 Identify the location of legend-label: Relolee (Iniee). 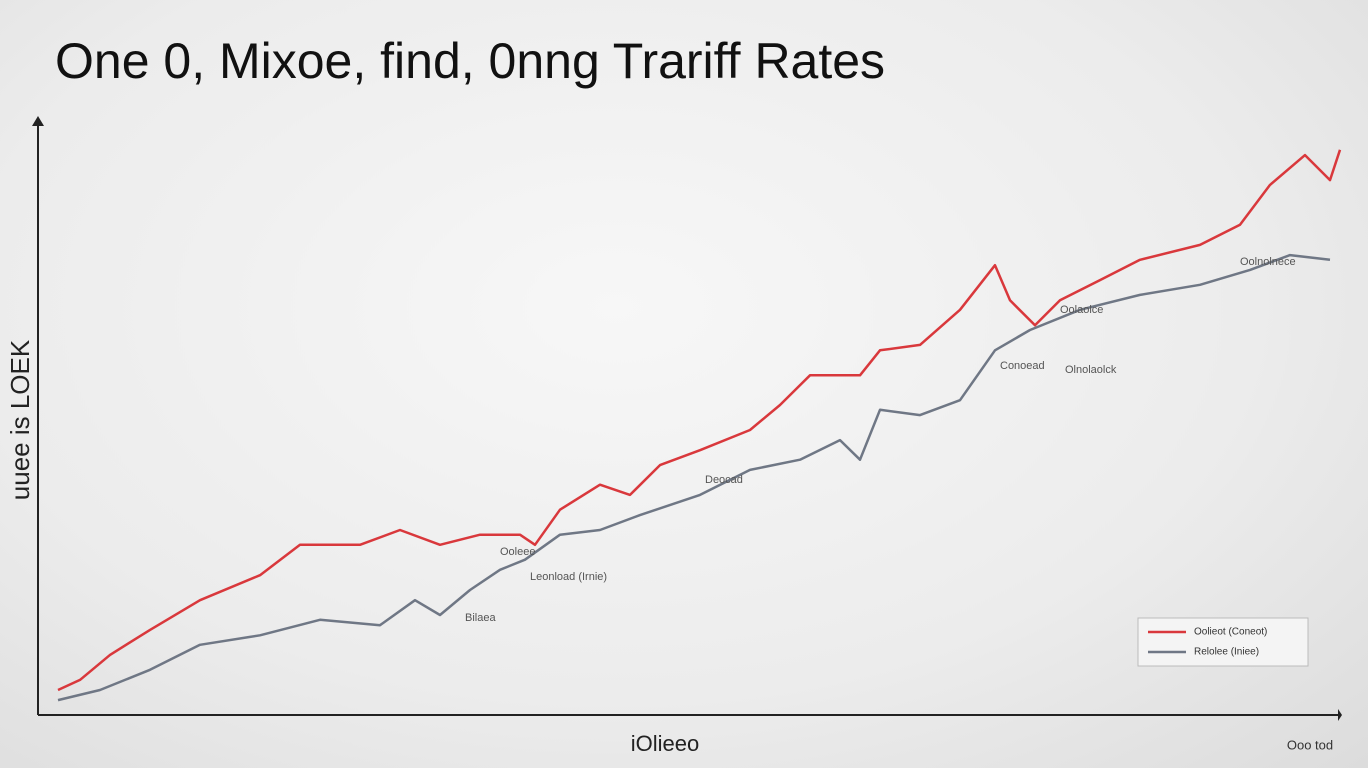
(1226, 652).